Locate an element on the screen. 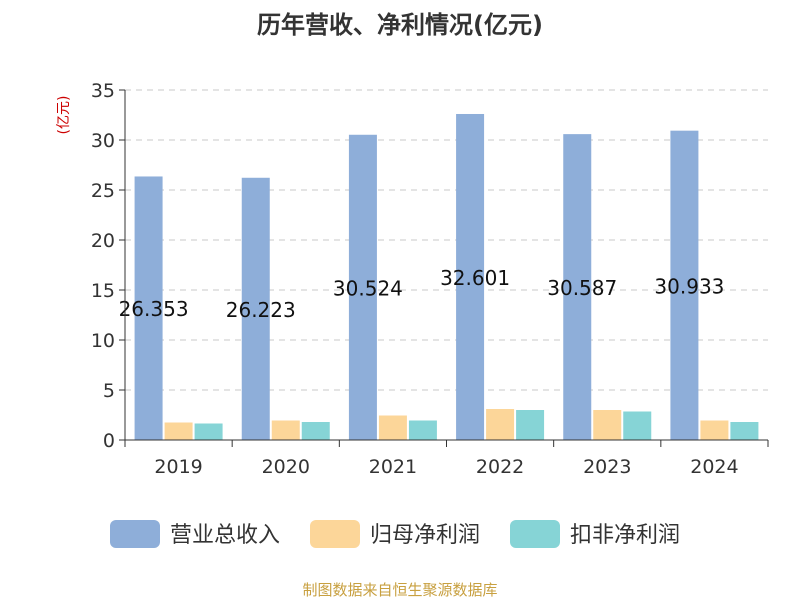 Image resolution: width=800 pixels, height=604 pixels. chart-title: 历年营收、净利情况(亿元) is located at coordinates (400, 25).